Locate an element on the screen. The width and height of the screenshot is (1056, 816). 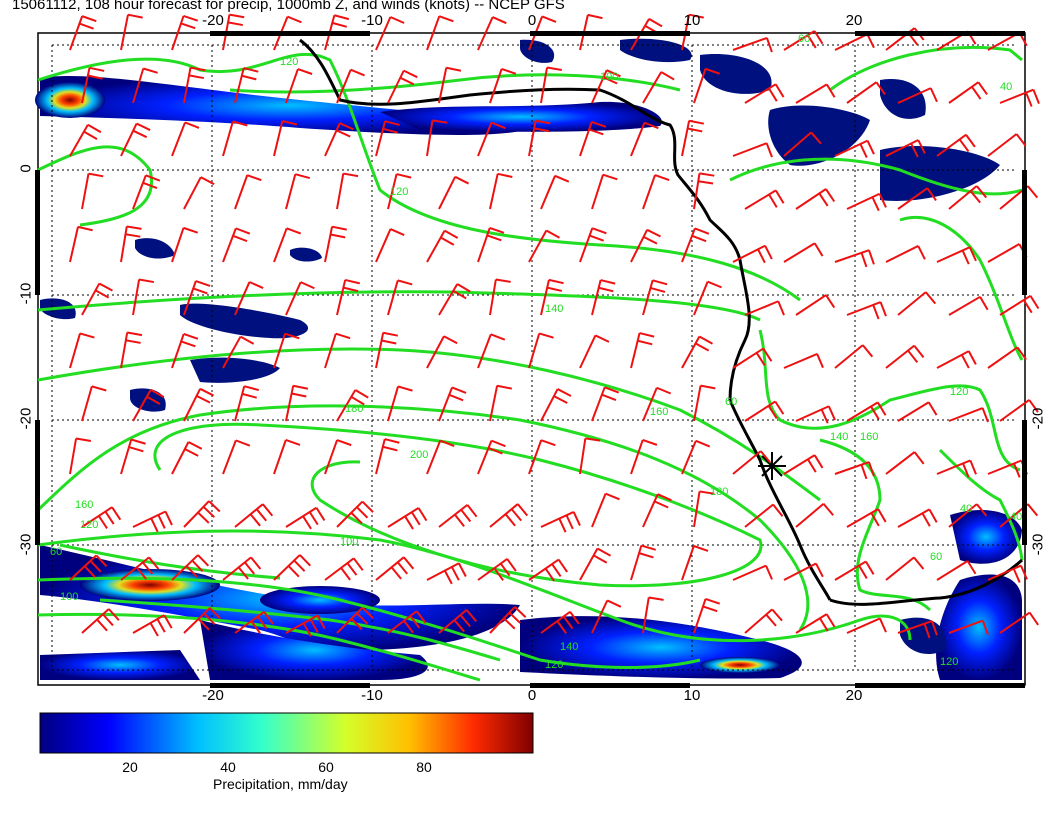
lon-tick-top: -20 is located at coordinates (213, 20).